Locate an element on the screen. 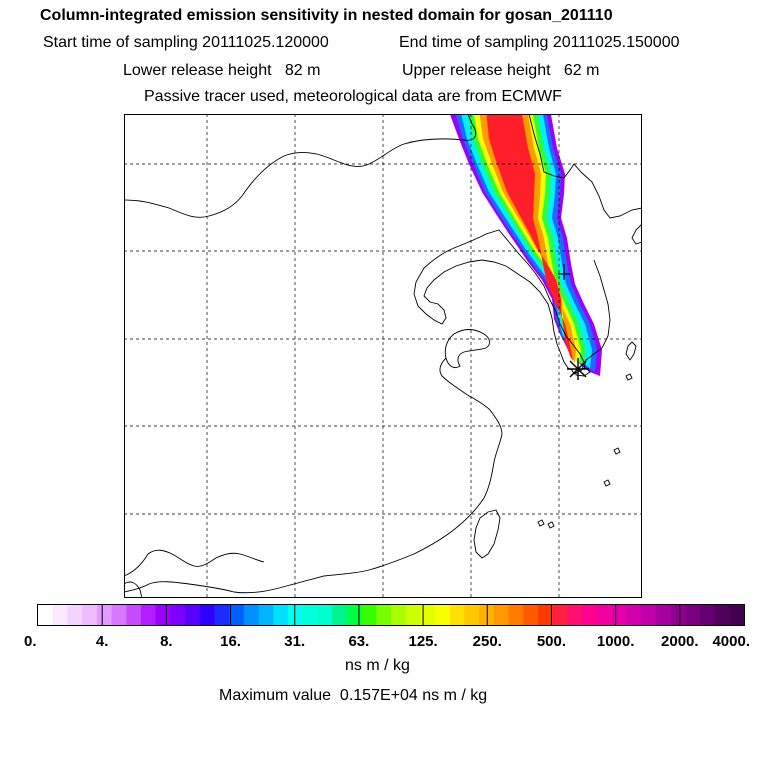 The width and height of the screenshot is (768, 768). korean-peninsula-east-coast is located at coordinates (597, 314).